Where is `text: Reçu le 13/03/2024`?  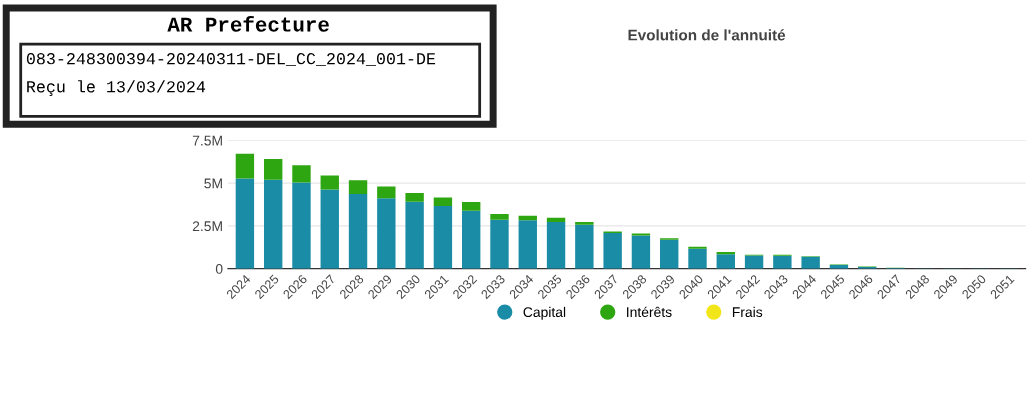 text: Reçu le 13/03/2024 is located at coordinates (116, 88).